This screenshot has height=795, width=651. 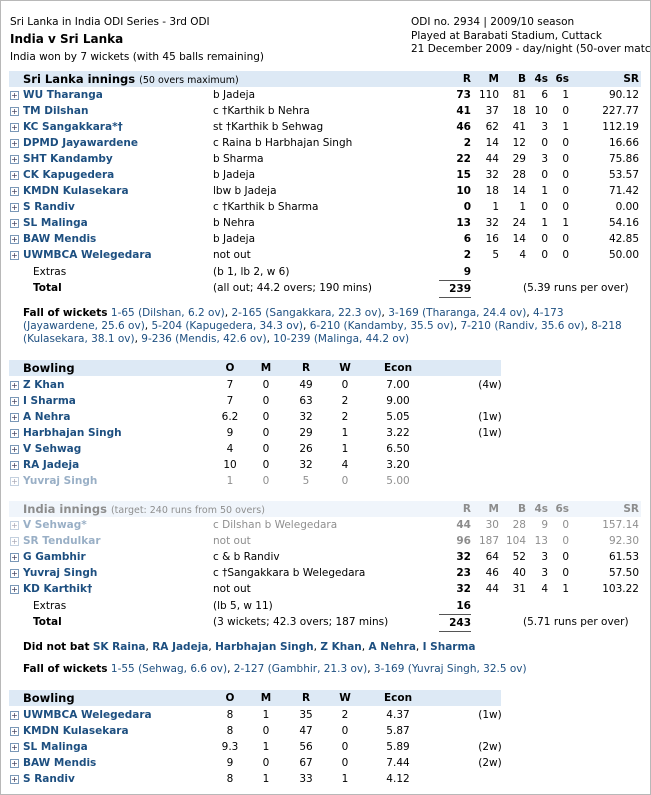 I want to click on dismissal: c & b Randiv, so click(x=246, y=557).